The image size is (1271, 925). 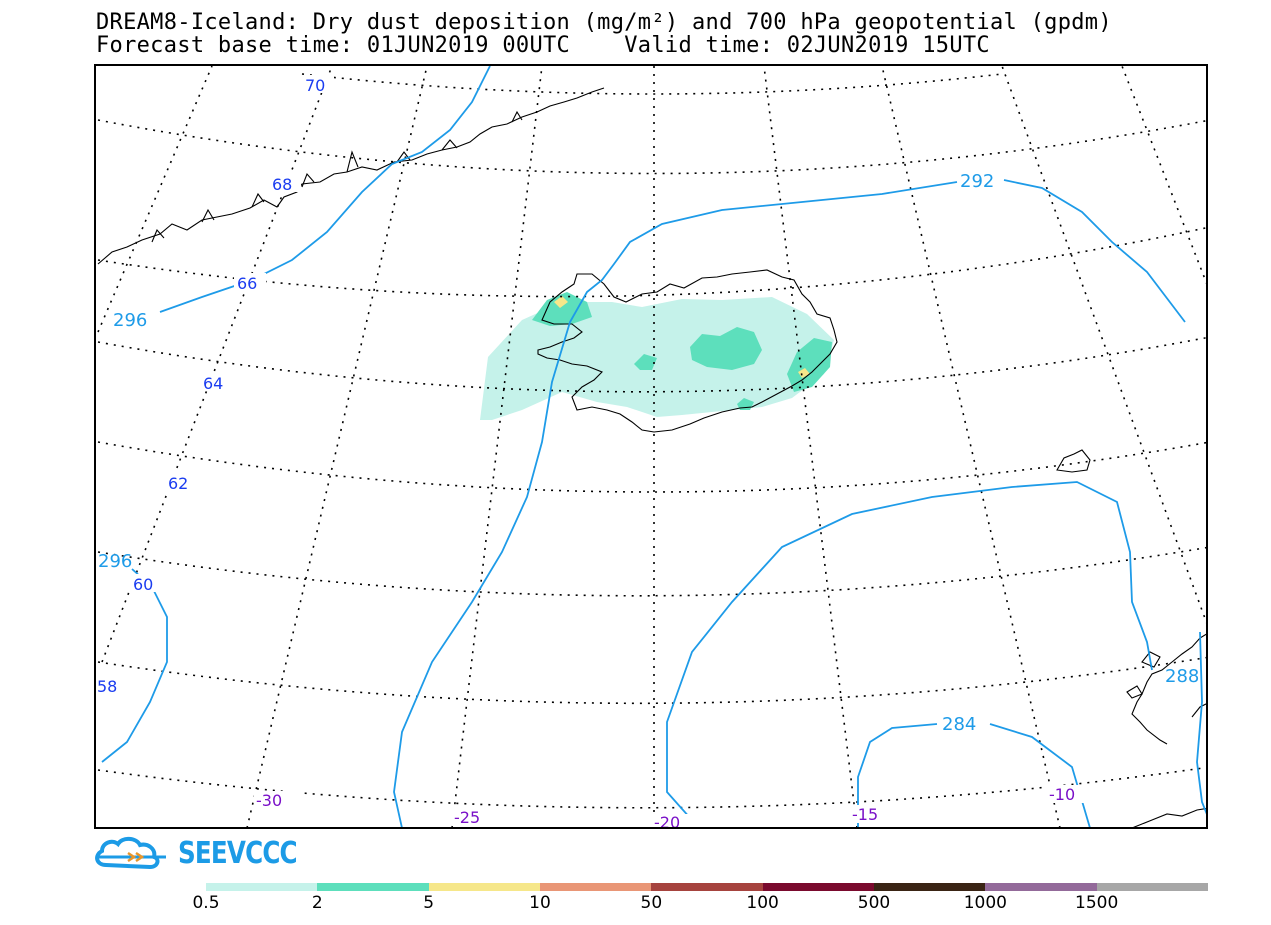 I want to click on legend-label: 100, so click(x=762, y=903).